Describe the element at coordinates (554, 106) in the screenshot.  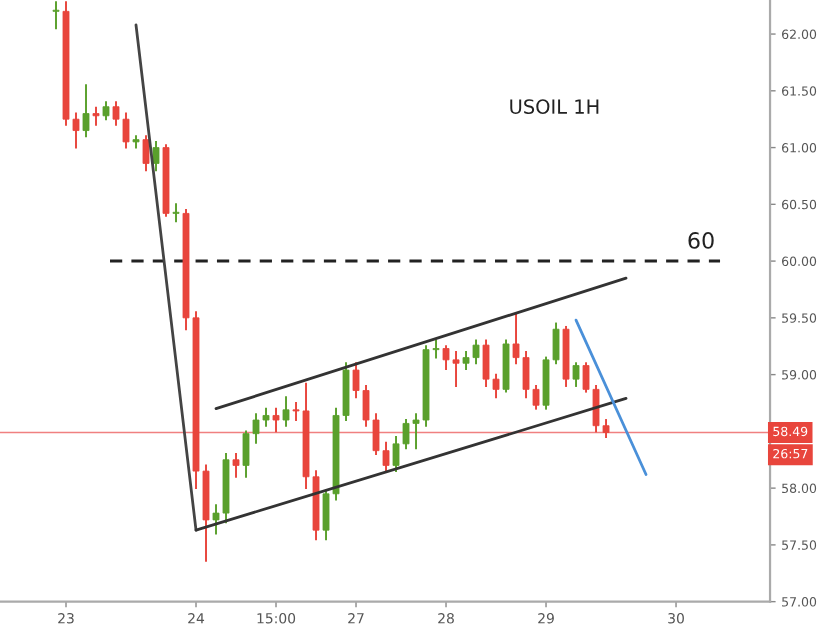
I see `annotation: USOIL 1H` at that location.